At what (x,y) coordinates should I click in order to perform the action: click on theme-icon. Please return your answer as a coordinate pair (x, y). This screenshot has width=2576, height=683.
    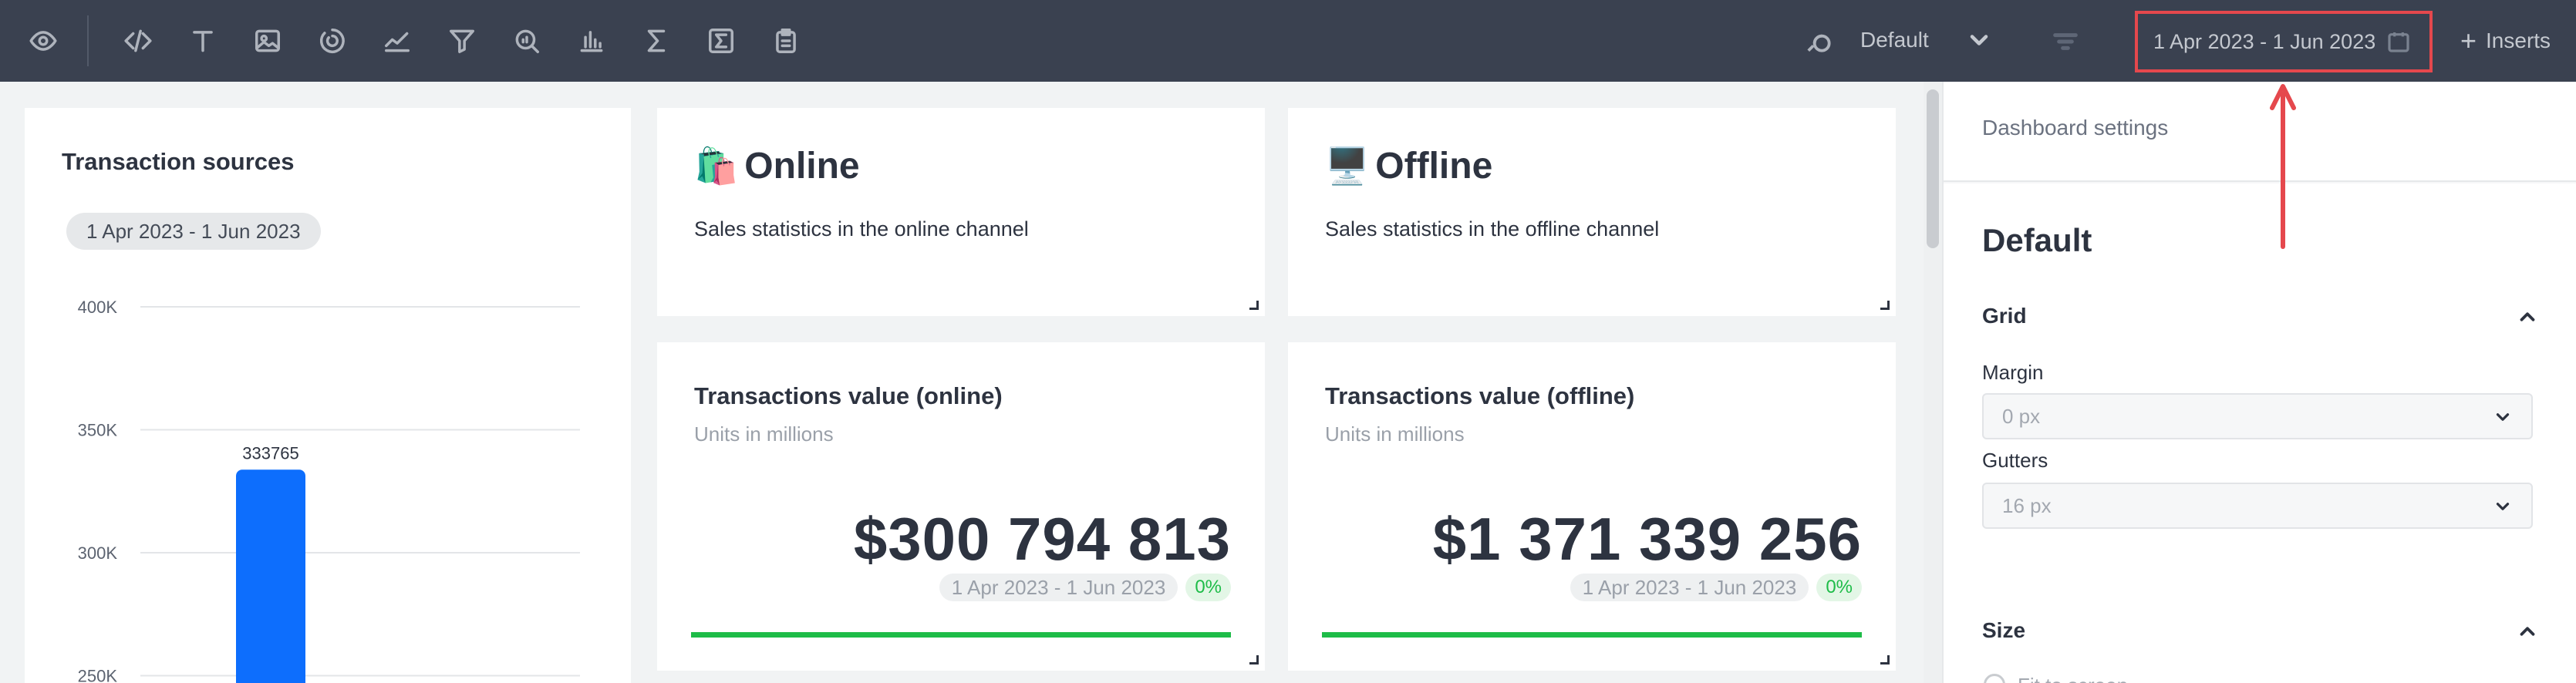
    Looking at the image, I should click on (1819, 41).